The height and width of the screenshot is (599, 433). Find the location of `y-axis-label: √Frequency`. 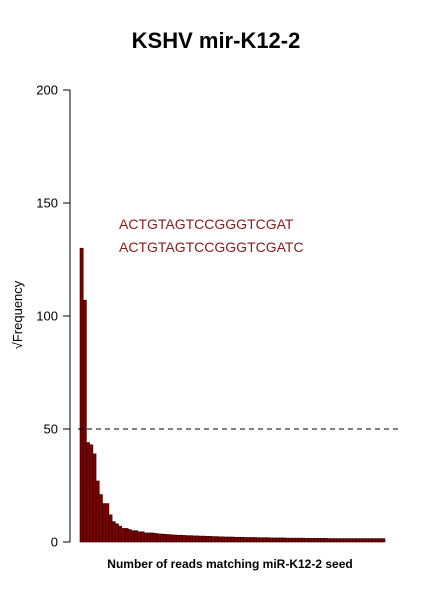

y-axis-label: √Frequency is located at coordinates (17, 314).